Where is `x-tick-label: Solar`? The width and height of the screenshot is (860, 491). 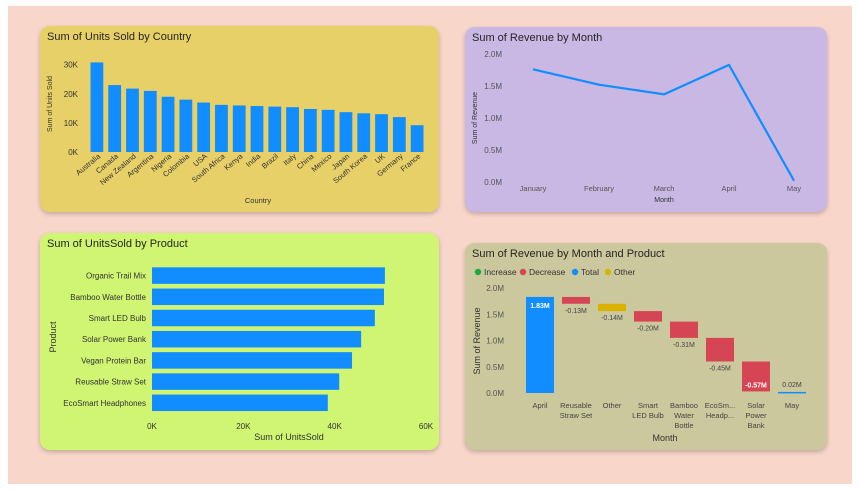
x-tick-label: Solar is located at coordinates (756, 405).